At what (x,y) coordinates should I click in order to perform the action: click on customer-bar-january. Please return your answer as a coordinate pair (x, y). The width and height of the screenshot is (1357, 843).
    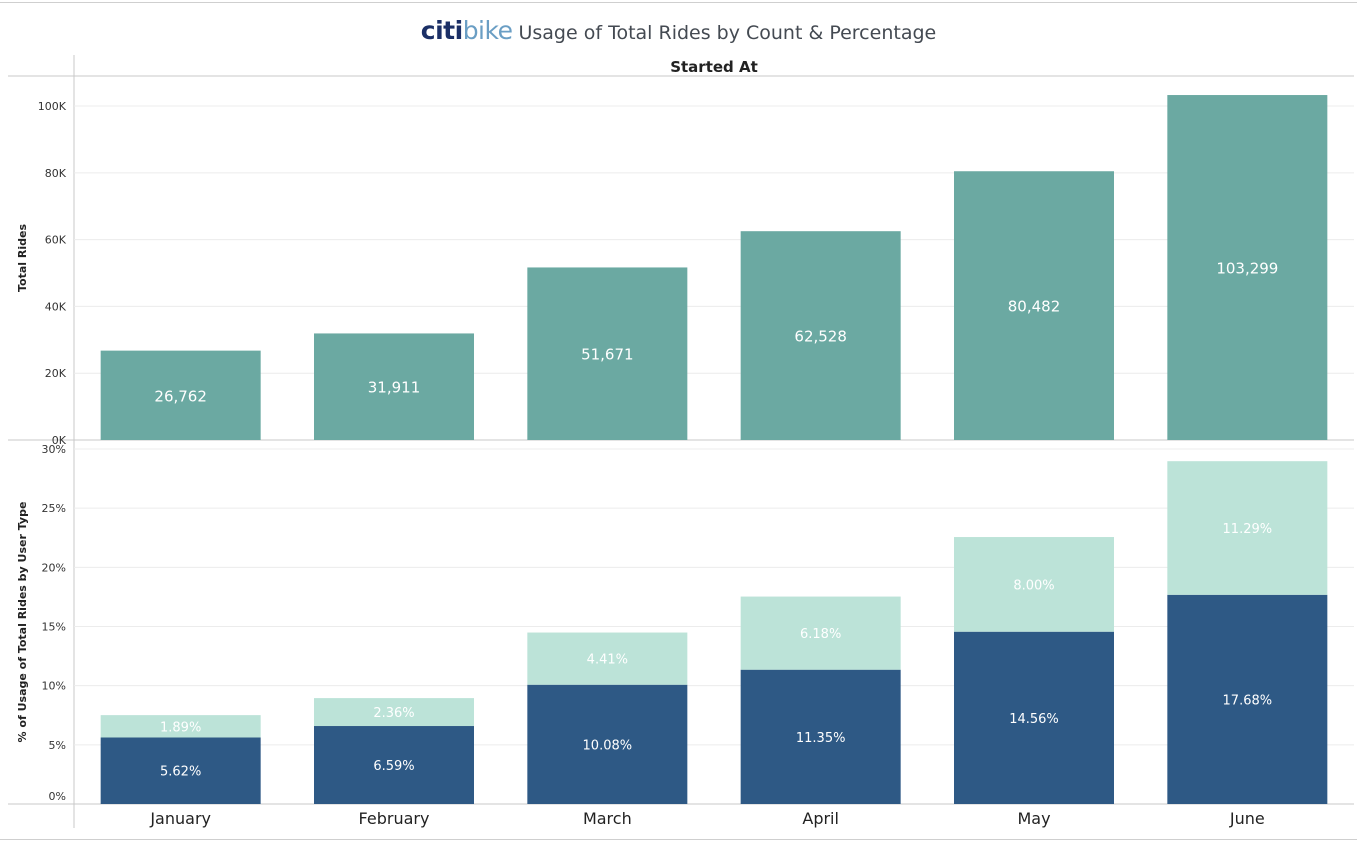
    Looking at the image, I should click on (180, 726).